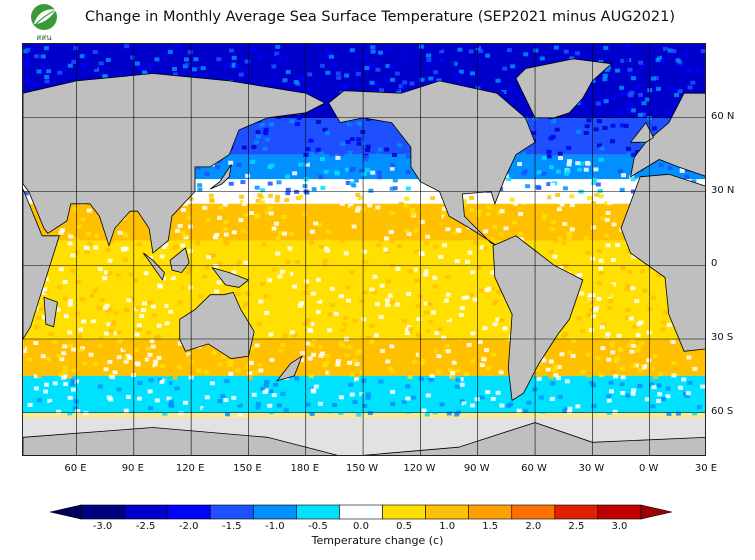  I want to click on longitude-label: 90 E, so click(132, 468).